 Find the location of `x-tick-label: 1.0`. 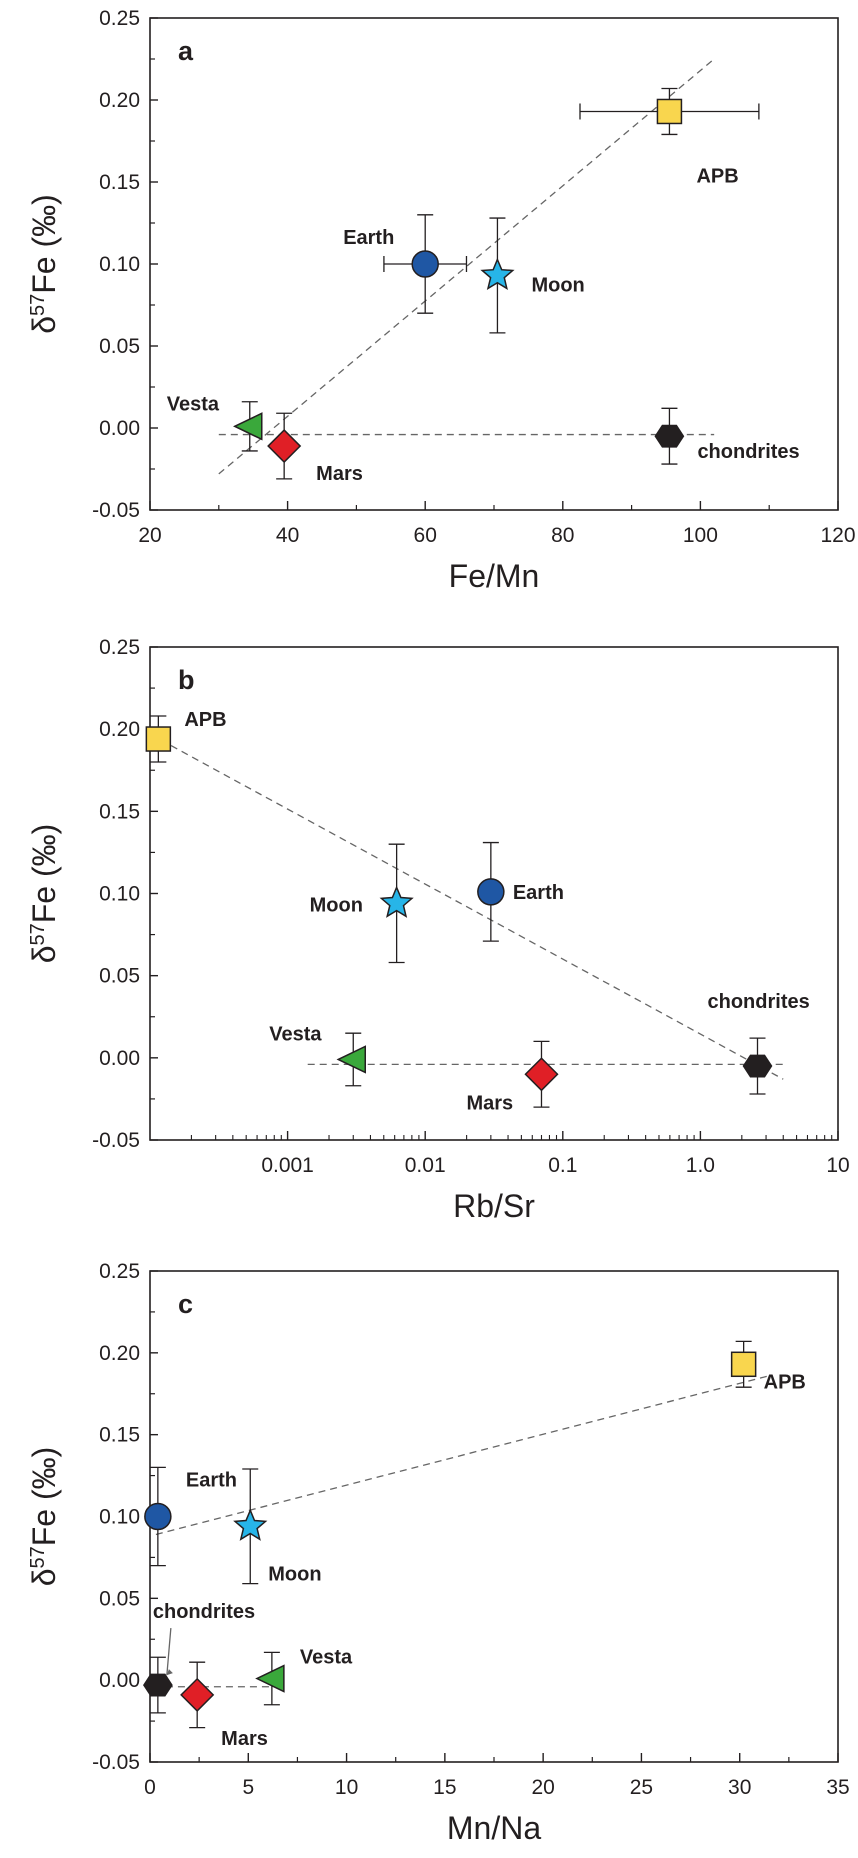

x-tick-label: 1.0 is located at coordinates (700, 1165).